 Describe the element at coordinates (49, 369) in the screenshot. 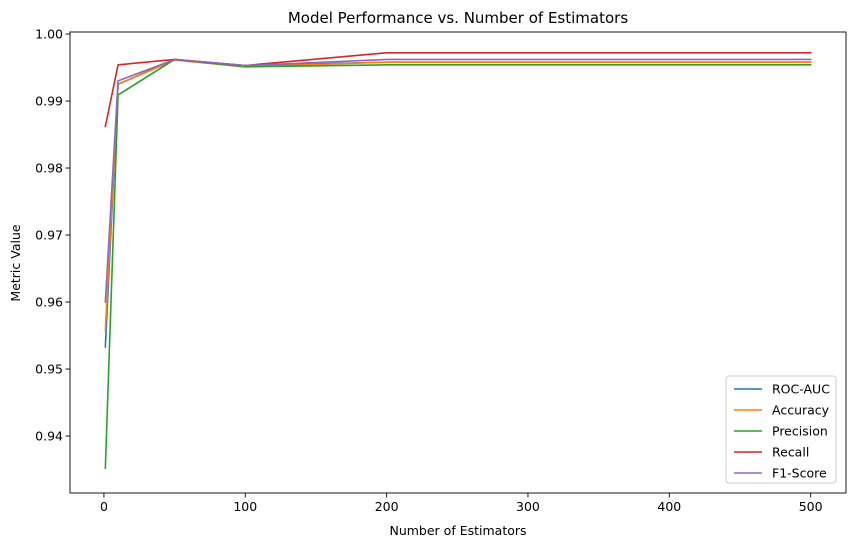

I see `y-tick-label: 0.95` at that location.